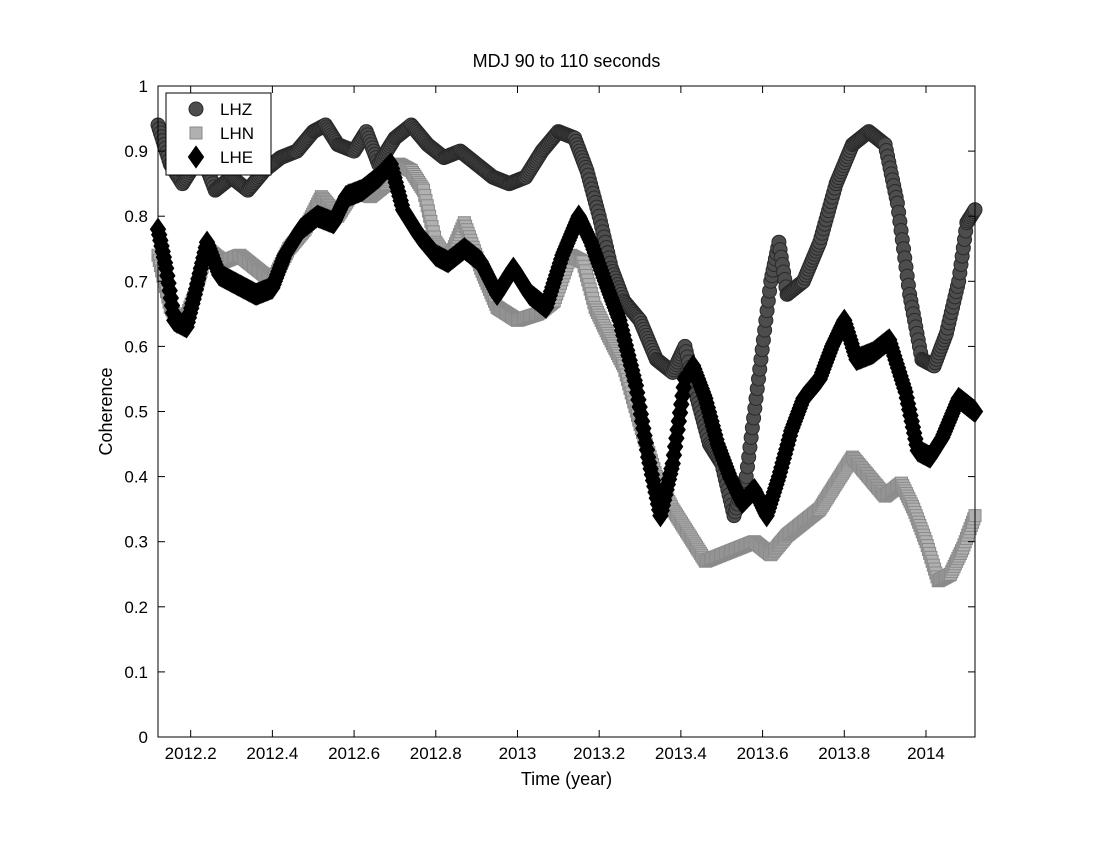 This screenshot has height=850, width=1100. I want to click on x-tick-label: 2013.6, so click(763, 753).